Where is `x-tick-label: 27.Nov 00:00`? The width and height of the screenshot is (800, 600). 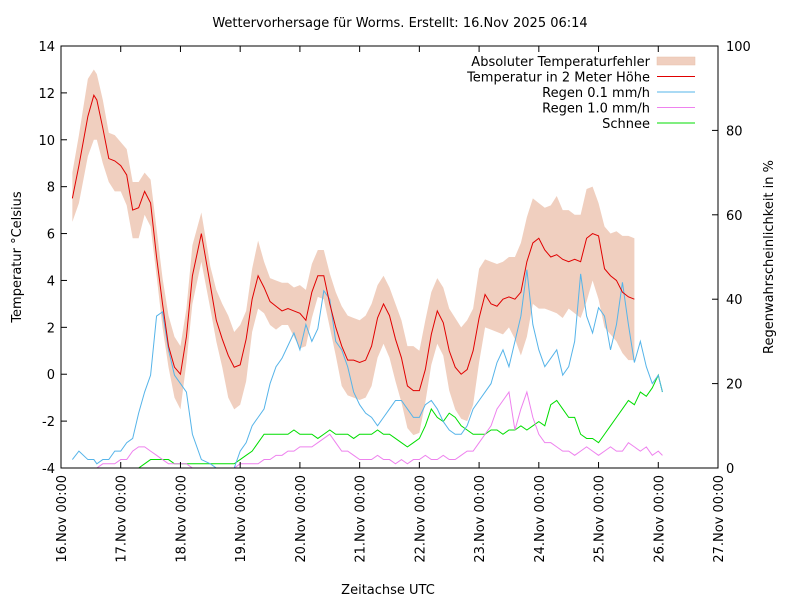
x-tick-label: 27.Nov 00:00 is located at coordinates (719, 519).